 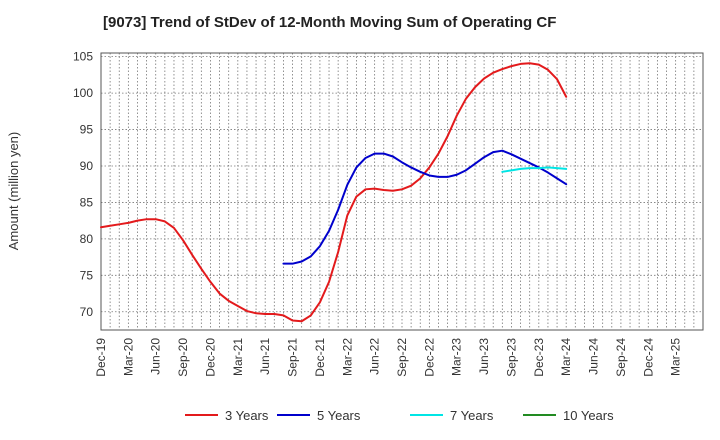 I want to click on x-tick-label: Dec-21, so click(x=320, y=357).